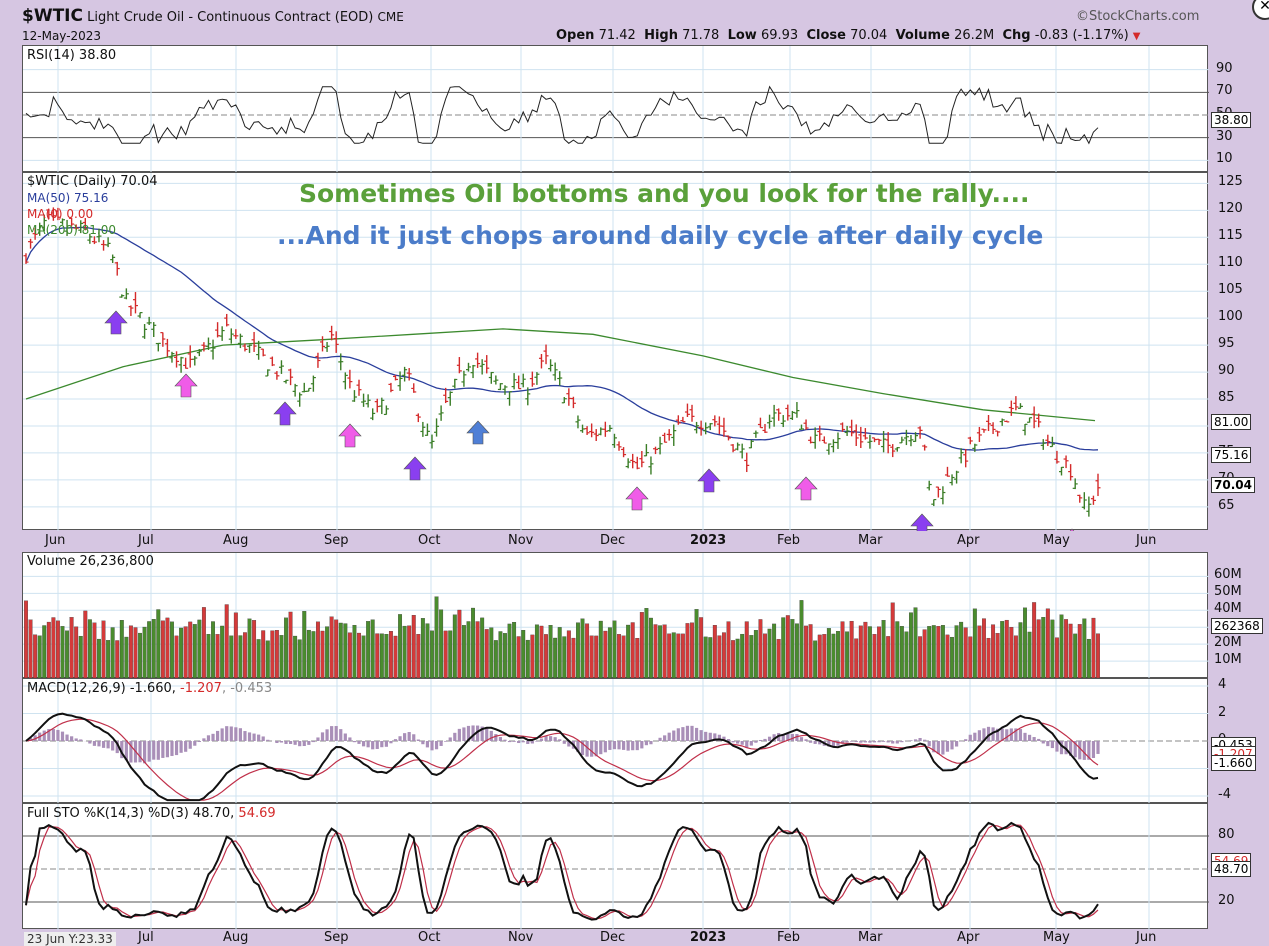 The width and height of the screenshot is (1269, 946). Describe the element at coordinates (71, 55) in the screenshot. I see `rsi-label: RSI(14) 38.80` at that location.